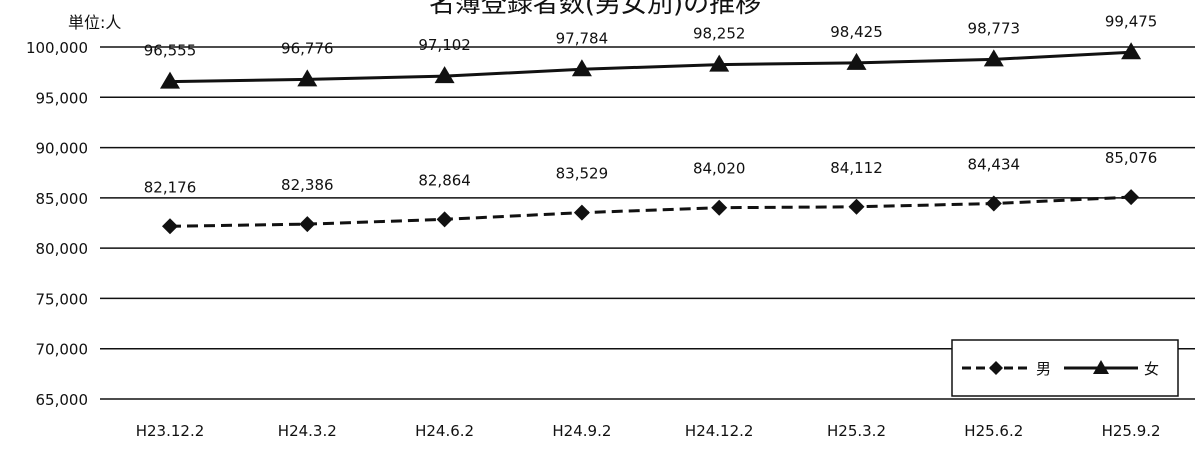 This screenshot has height=449, width=1195. I want to click on legend-label-male: 男, so click(1043, 369).